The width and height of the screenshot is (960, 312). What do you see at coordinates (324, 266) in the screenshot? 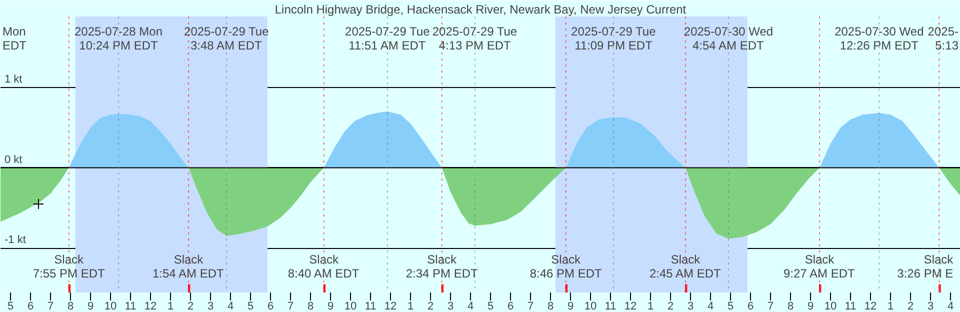
I see `ref-line-label: Slack 8:40 AM EDT` at bounding box center [324, 266].